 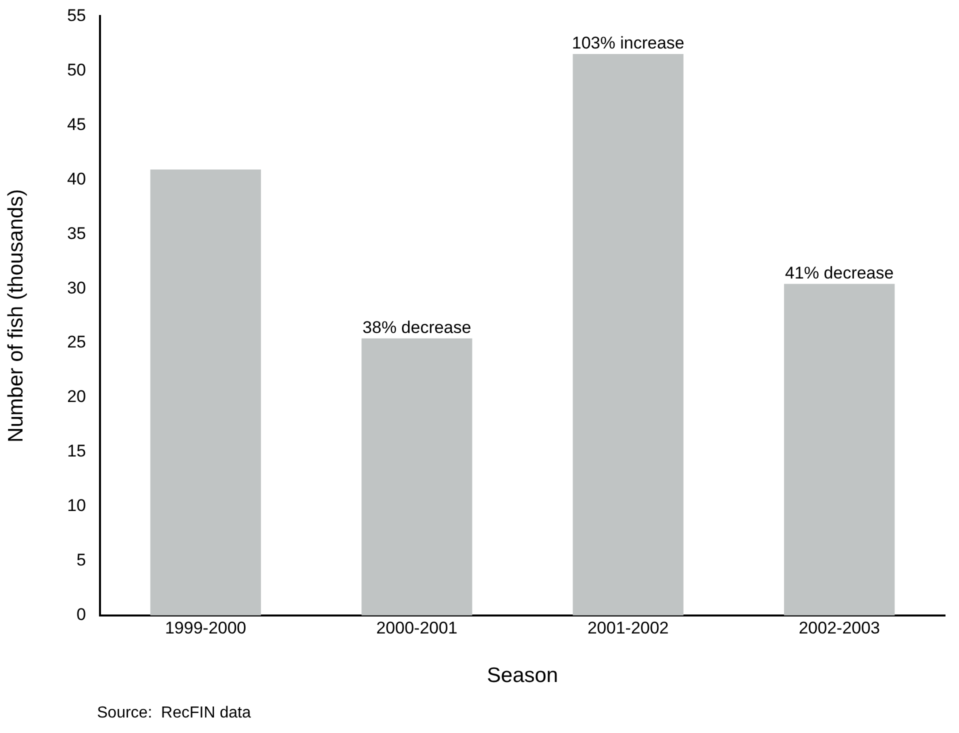 I want to click on y-tick-label: 55, so click(x=76, y=15).